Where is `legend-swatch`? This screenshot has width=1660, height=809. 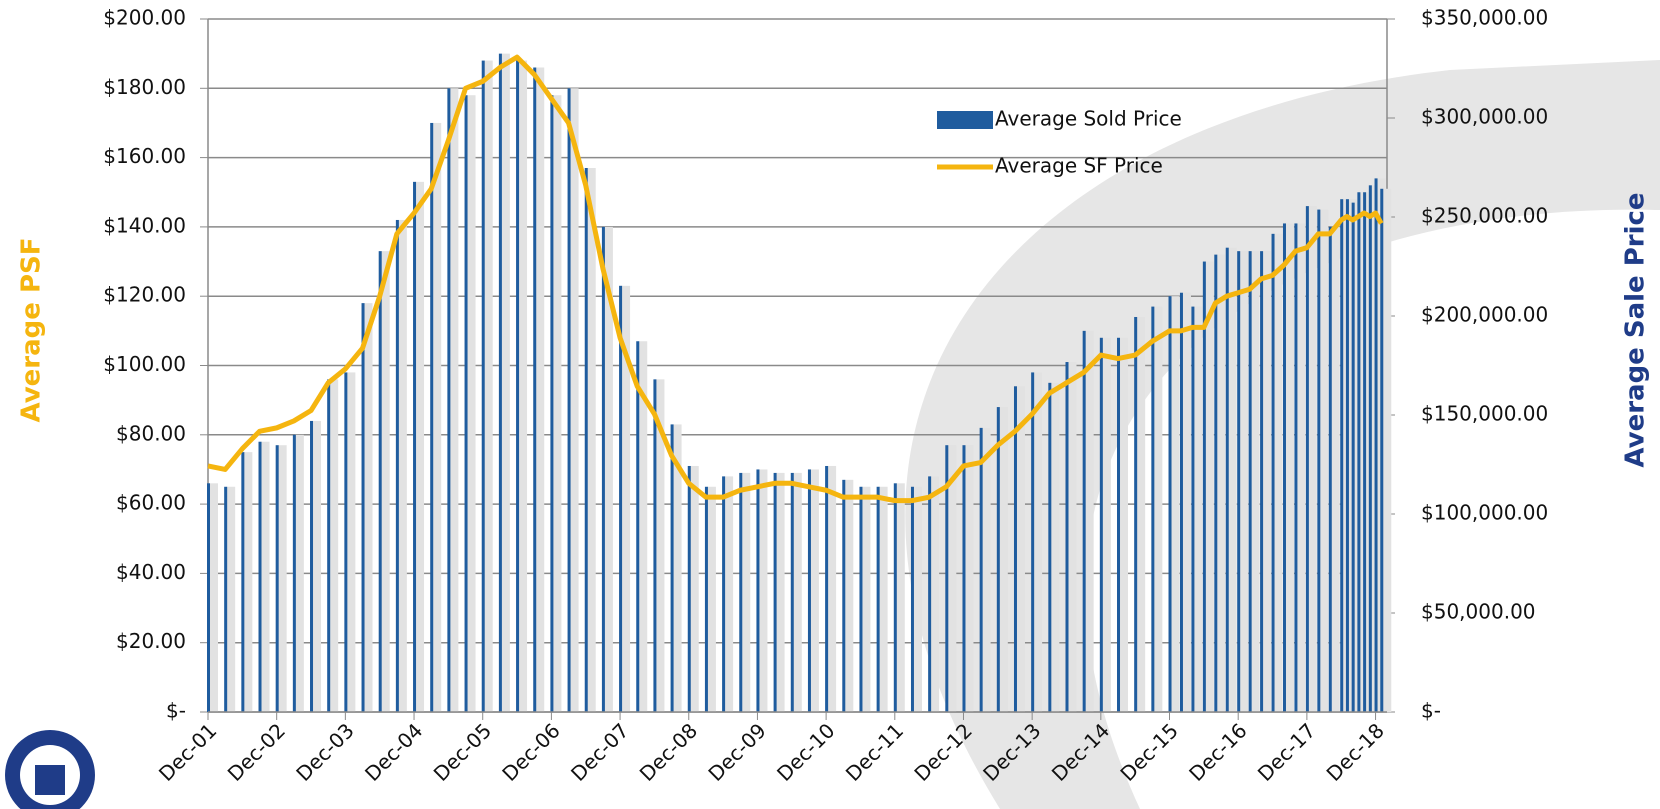
legend-swatch is located at coordinates (965, 120).